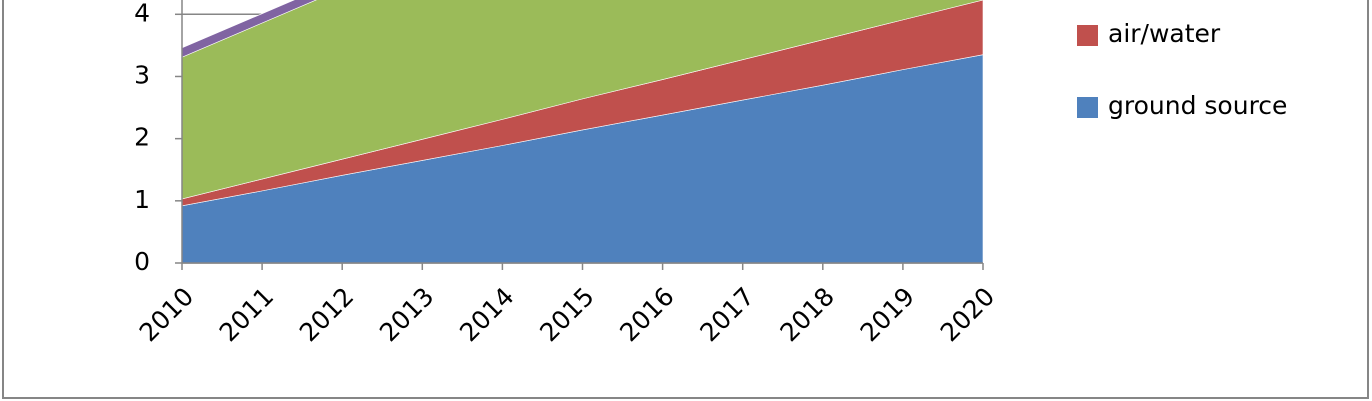  I want to click on y-tick-label: 2, so click(142, 137).